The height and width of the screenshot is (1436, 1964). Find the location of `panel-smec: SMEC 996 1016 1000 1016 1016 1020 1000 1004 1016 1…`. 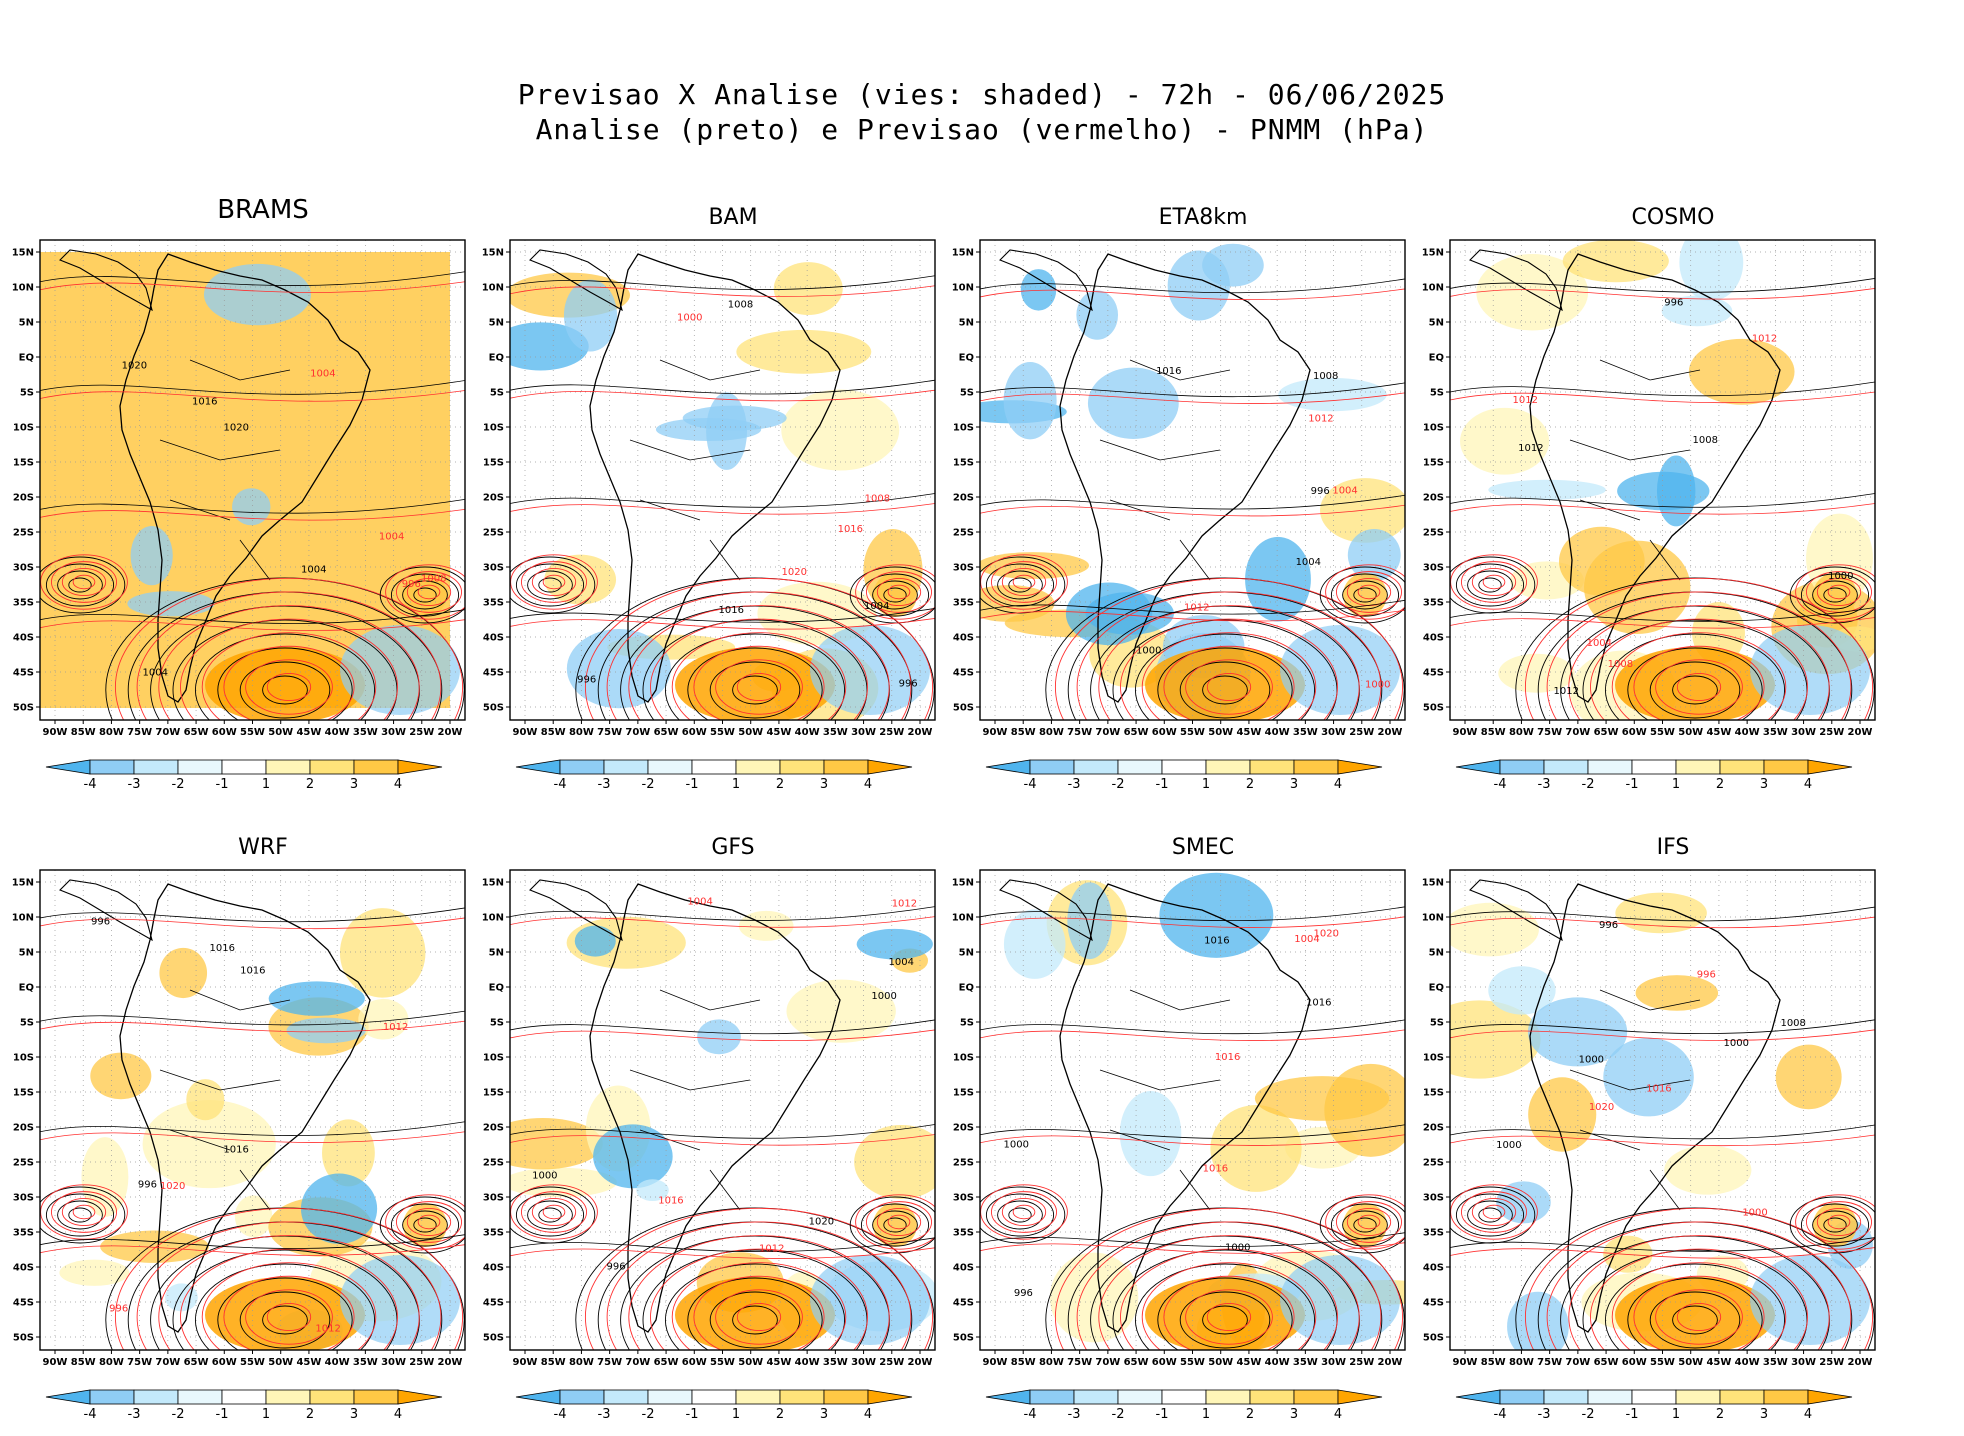

panel-smec: SMEC 996 1016 1000 1016 1016 1020 1000 1004 1016 1… is located at coordinates (1195, 1130).